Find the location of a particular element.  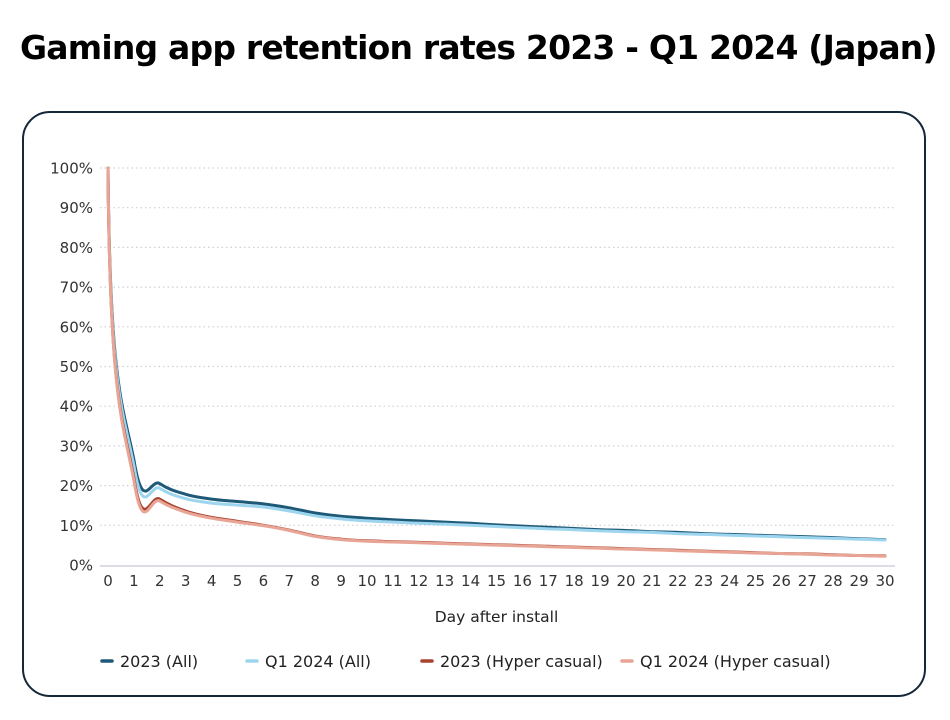

x-tick-label: 16 is located at coordinates (522, 581).